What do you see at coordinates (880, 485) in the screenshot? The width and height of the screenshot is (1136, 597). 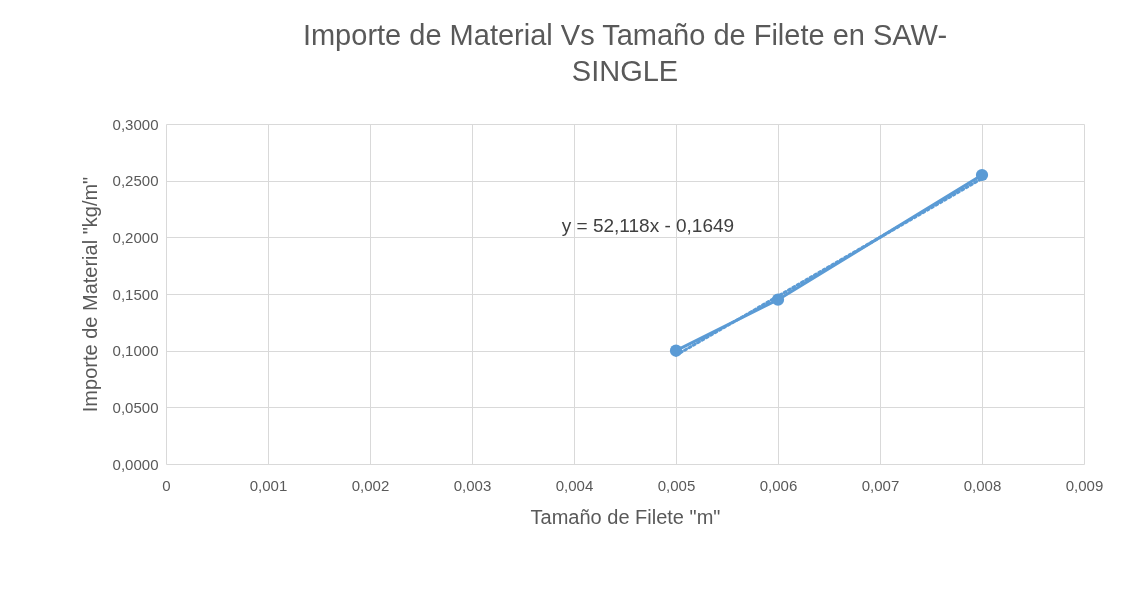 I see `x-tick-label: 0,007` at bounding box center [880, 485].